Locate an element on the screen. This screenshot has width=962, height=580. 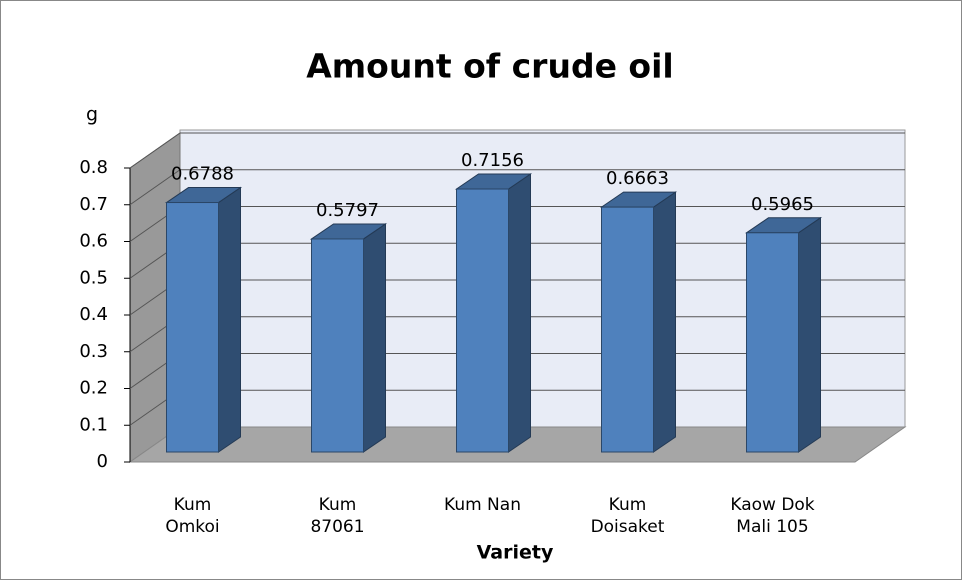
x-tick-label: Kum Doisaket is located at coordinates (627, 516).